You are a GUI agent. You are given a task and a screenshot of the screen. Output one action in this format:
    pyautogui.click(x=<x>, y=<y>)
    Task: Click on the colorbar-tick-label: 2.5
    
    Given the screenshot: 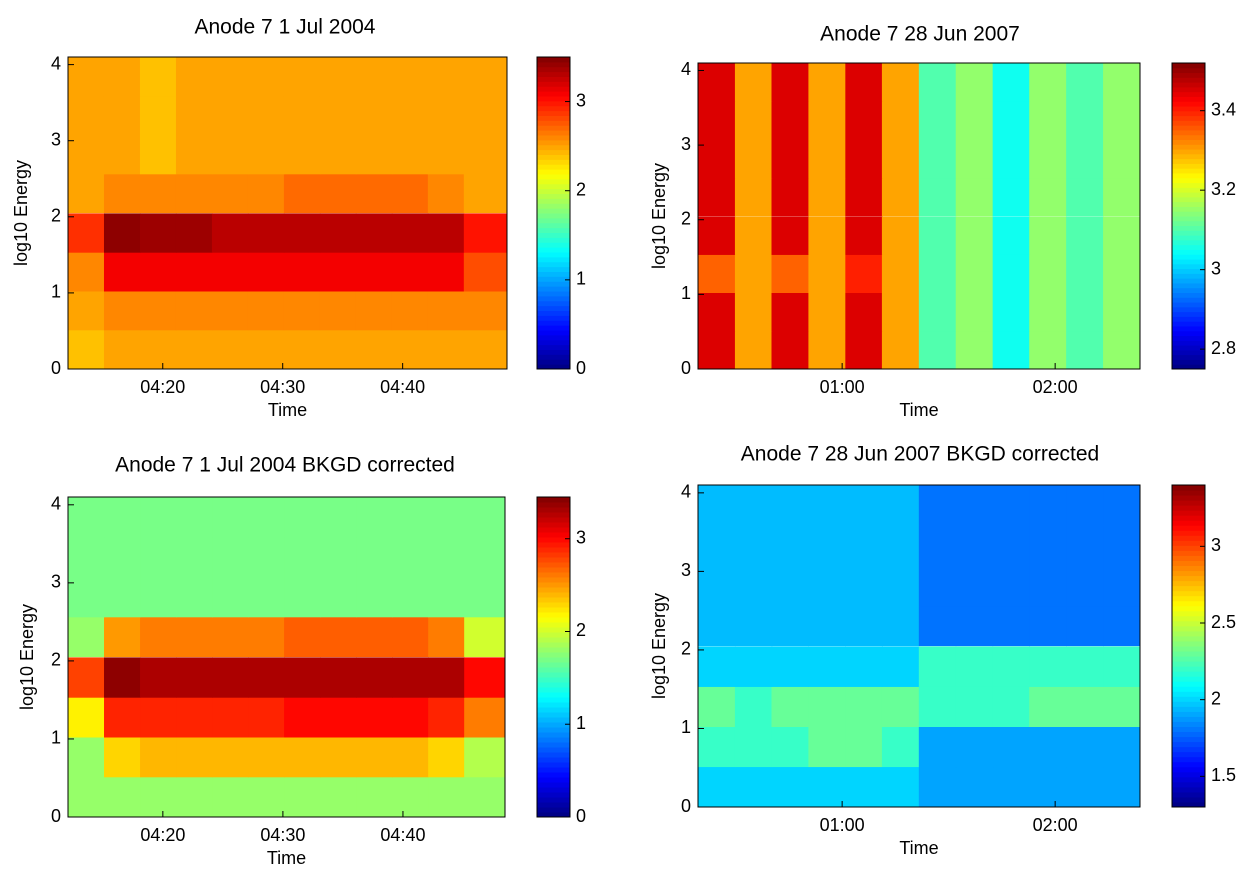 What is the action you would take?
    pyautogui.click(x=1223, y=622)
    